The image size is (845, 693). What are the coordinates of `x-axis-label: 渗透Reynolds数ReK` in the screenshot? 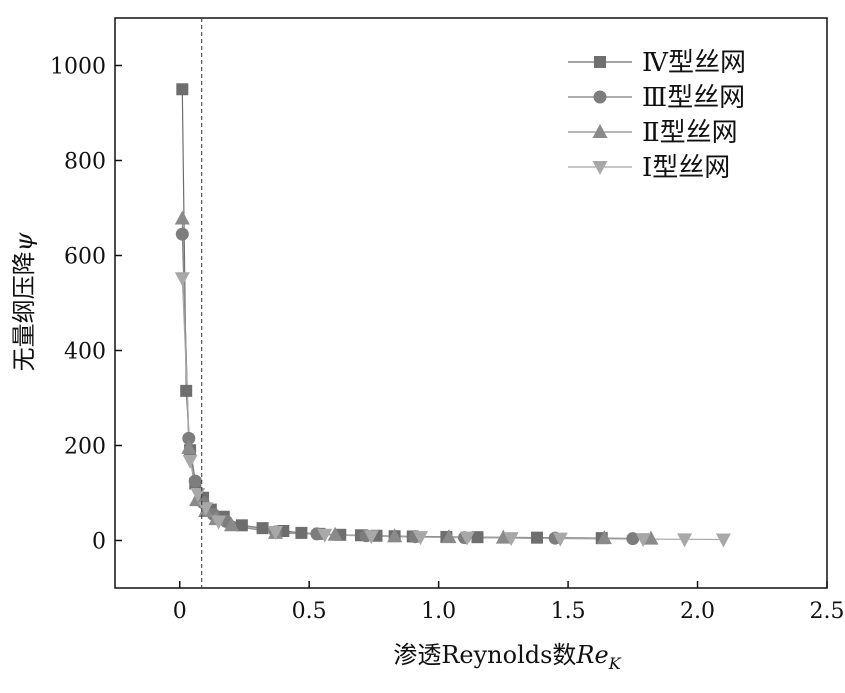 It's located at (507, 657).